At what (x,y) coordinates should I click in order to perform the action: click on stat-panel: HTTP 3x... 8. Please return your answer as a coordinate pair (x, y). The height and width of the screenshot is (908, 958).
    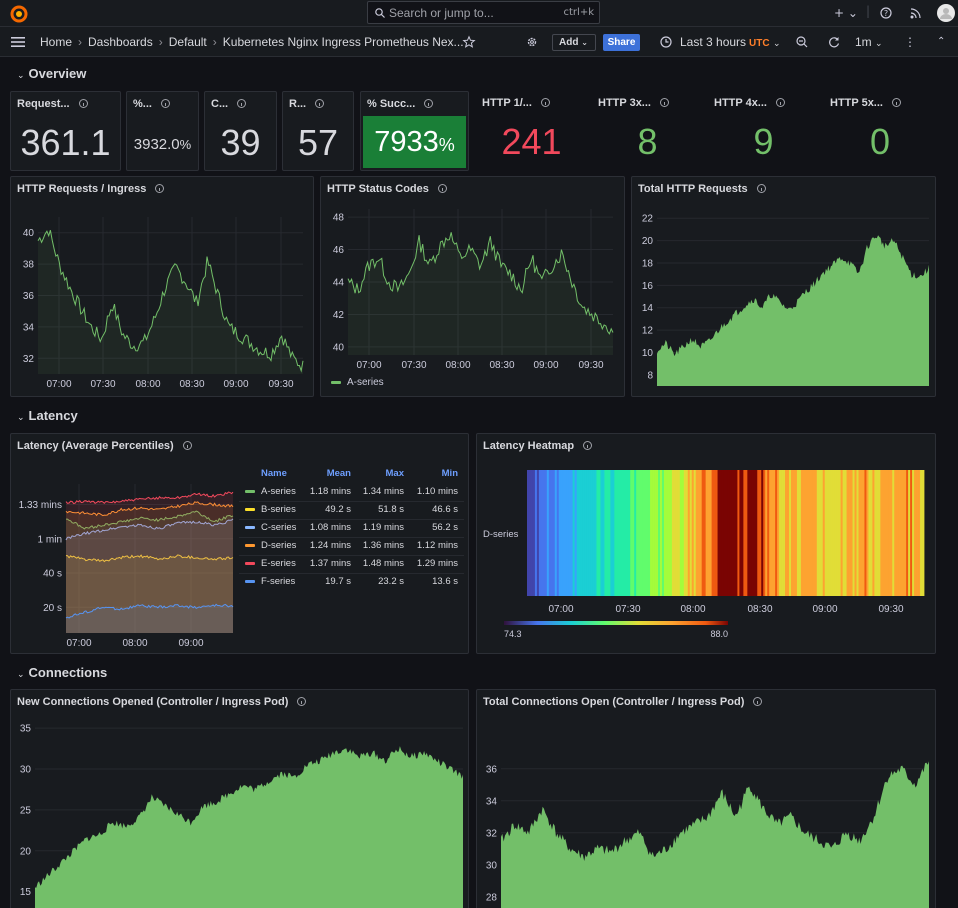
    Looking at the image, I should click on (647, 131).